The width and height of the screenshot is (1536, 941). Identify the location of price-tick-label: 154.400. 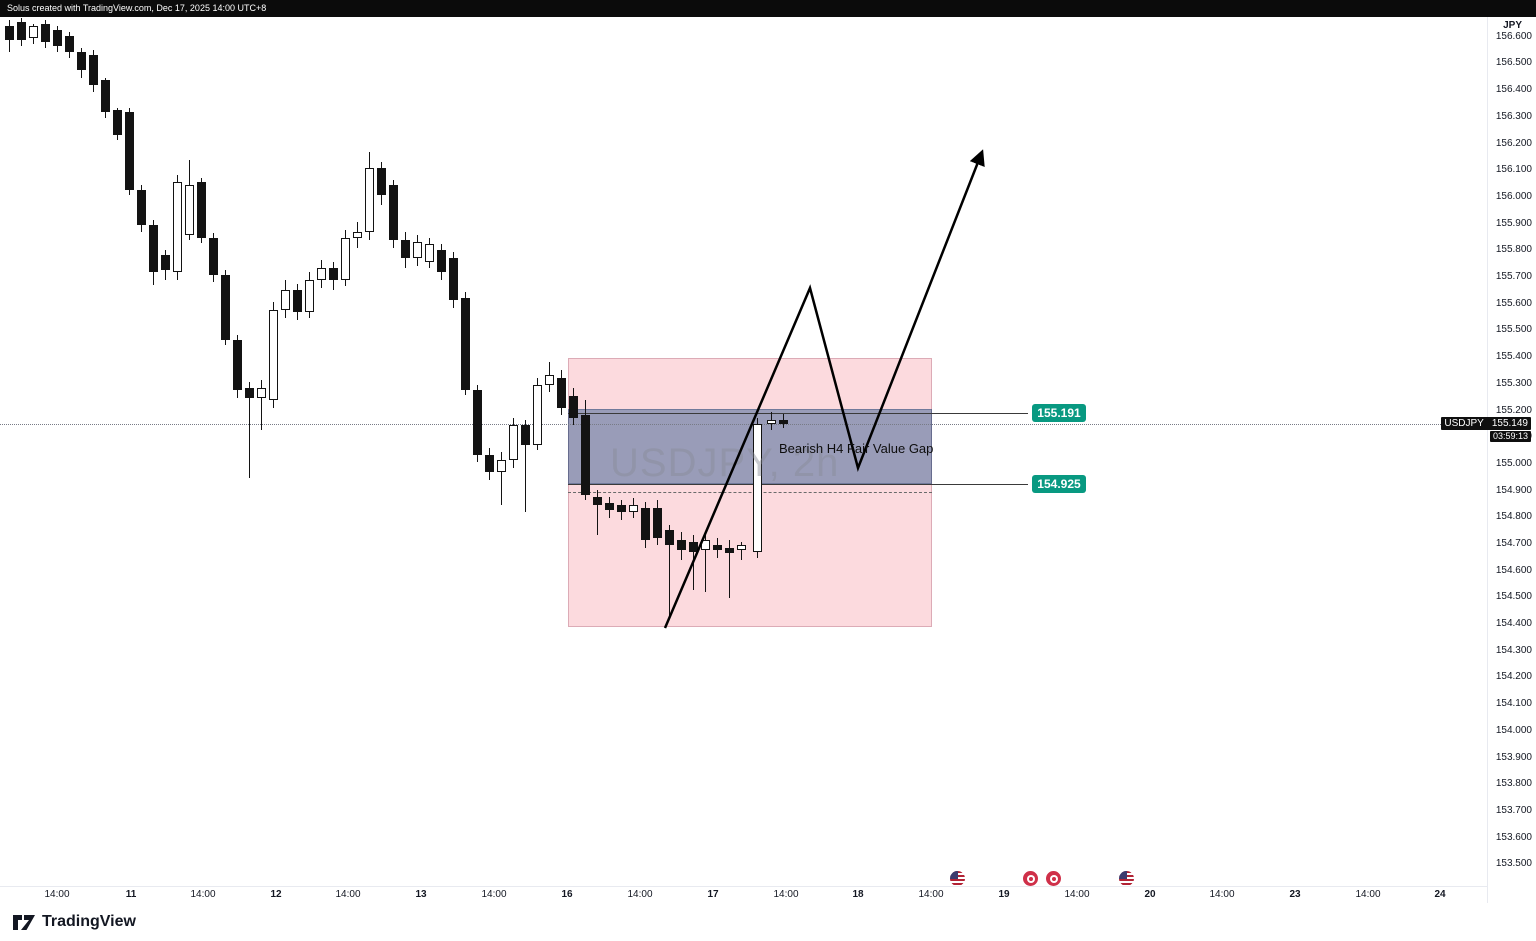
(1513, 624).